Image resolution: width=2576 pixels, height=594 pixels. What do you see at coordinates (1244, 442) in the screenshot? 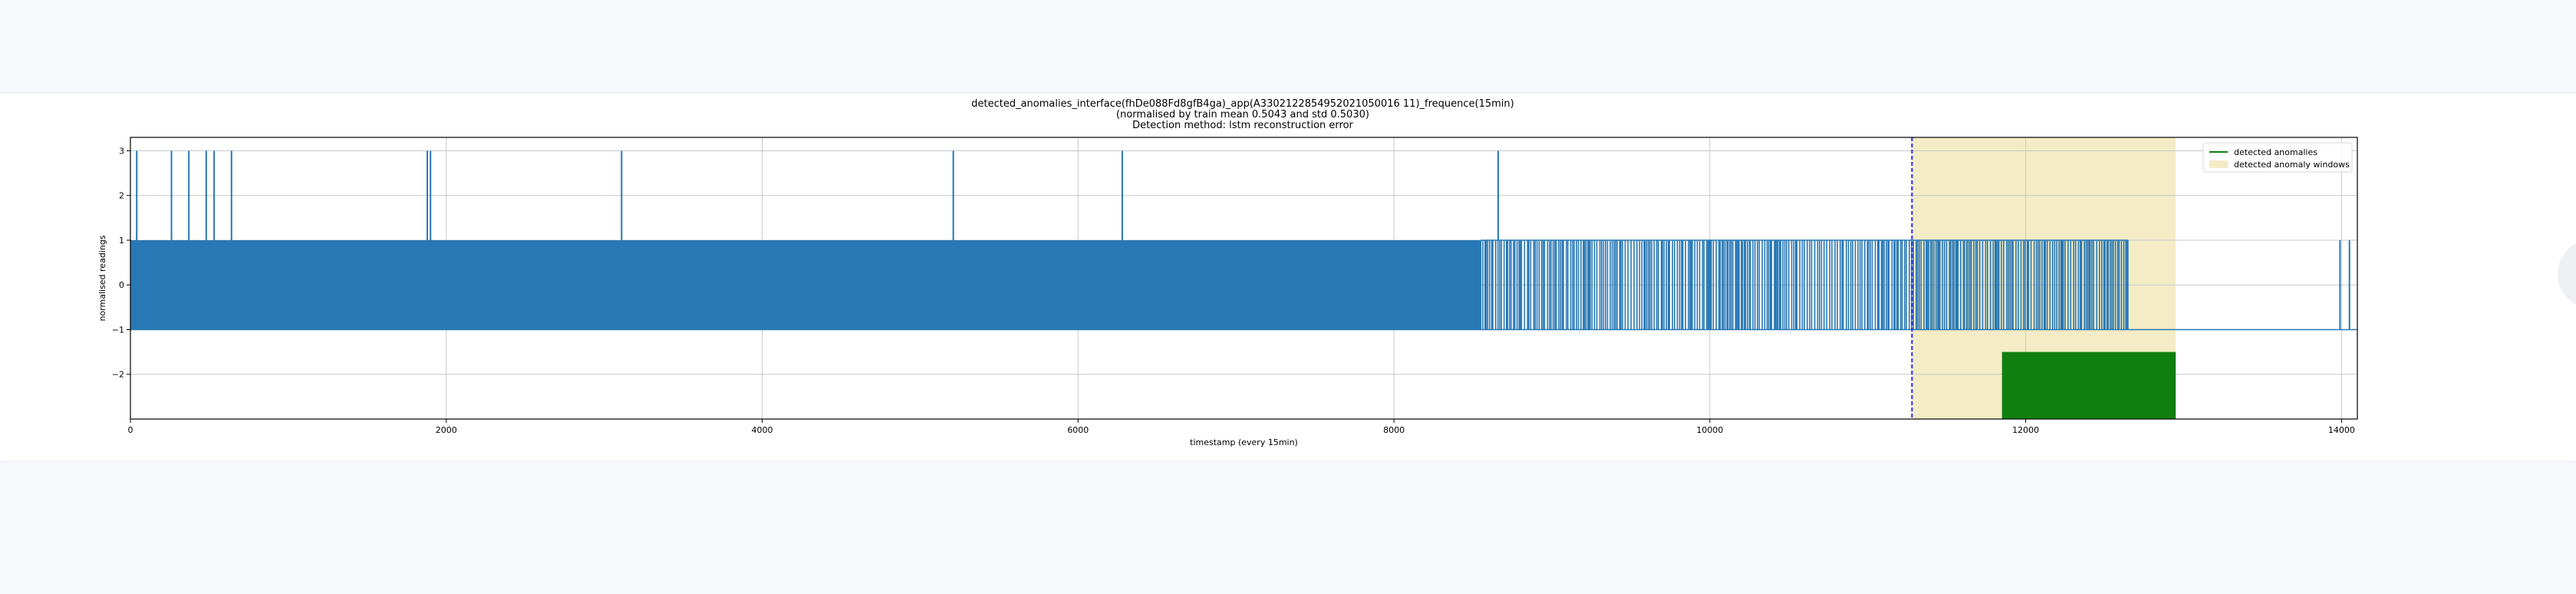
I see `x-axis-label: timestamp (every 15min)` at bounding box center [1244, 442].